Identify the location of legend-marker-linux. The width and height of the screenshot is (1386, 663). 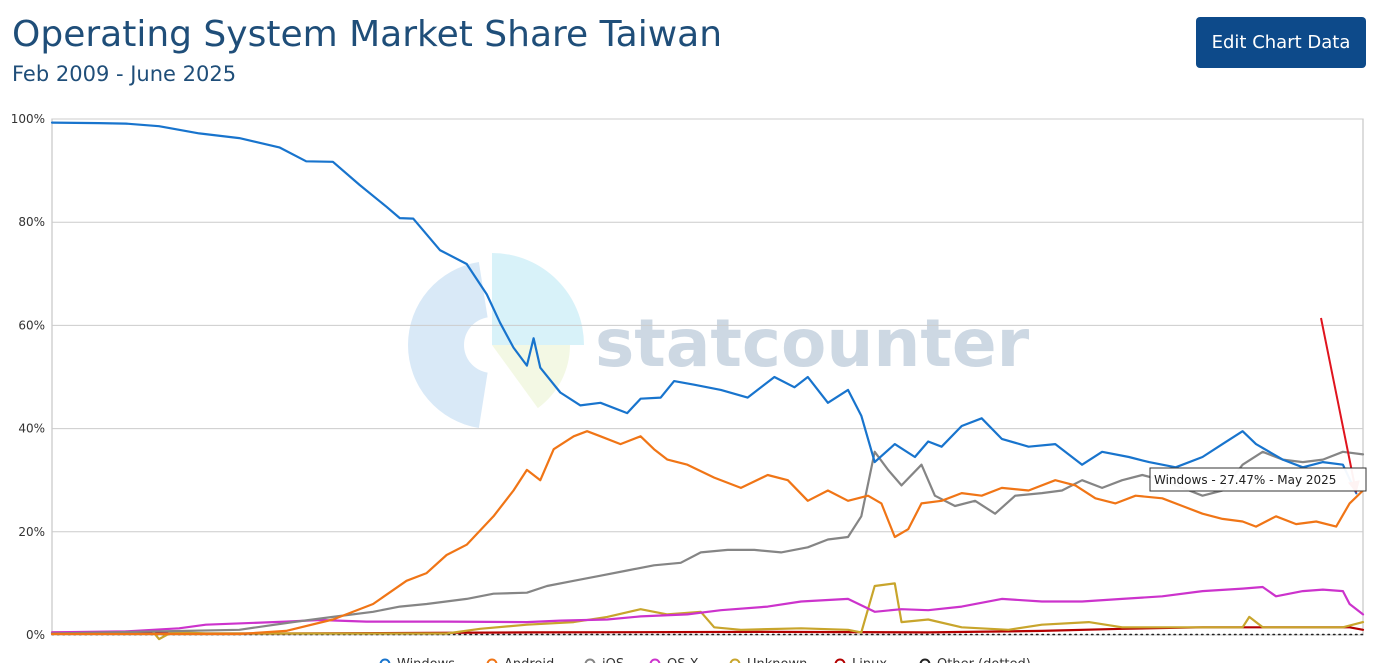
(840, 660).